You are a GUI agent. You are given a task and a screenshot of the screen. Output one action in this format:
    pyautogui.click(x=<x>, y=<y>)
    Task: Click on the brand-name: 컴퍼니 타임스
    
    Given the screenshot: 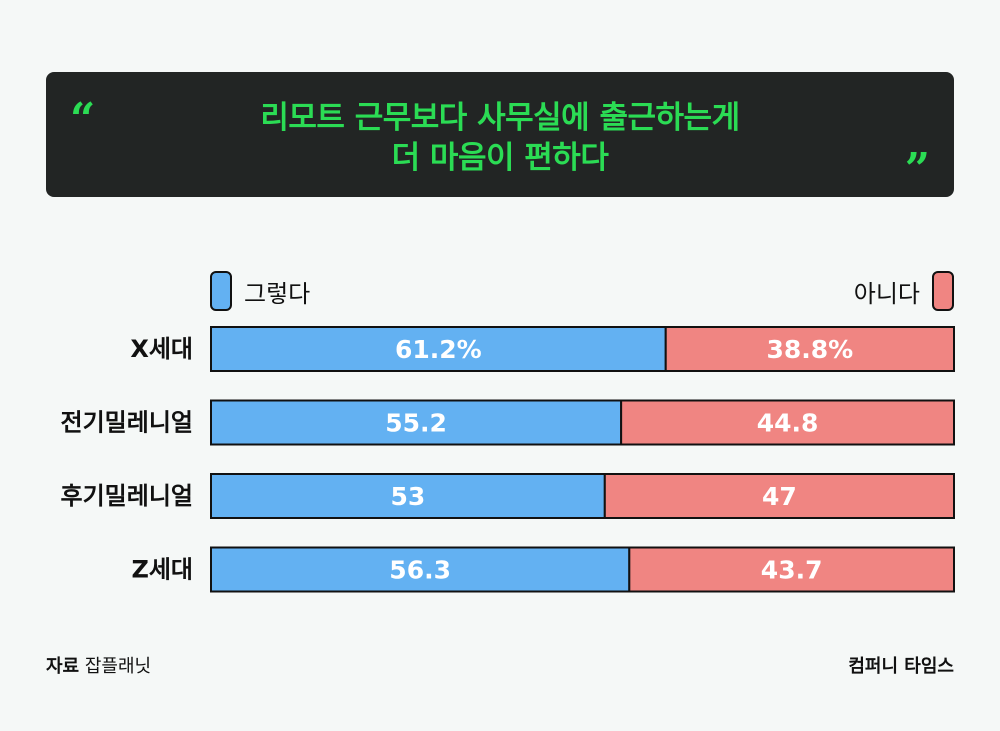 What is the action you would take?
    pyautogui.click(x=901, y=666)
    